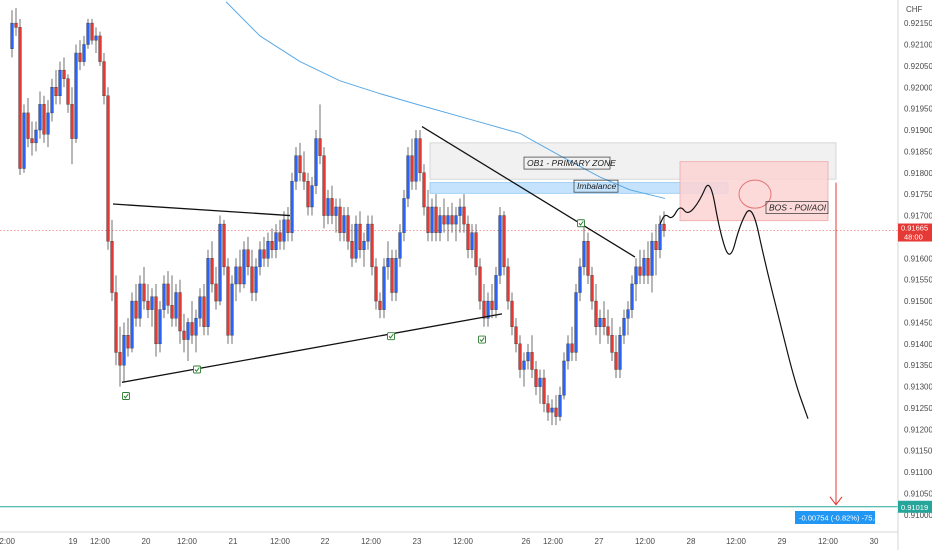 This screenshot has height=550, width=932. What do you see at coordinates (918, 258) in the screenshot?
I see `y-tick-label: 0.91600` at bounding box center [918, 258].